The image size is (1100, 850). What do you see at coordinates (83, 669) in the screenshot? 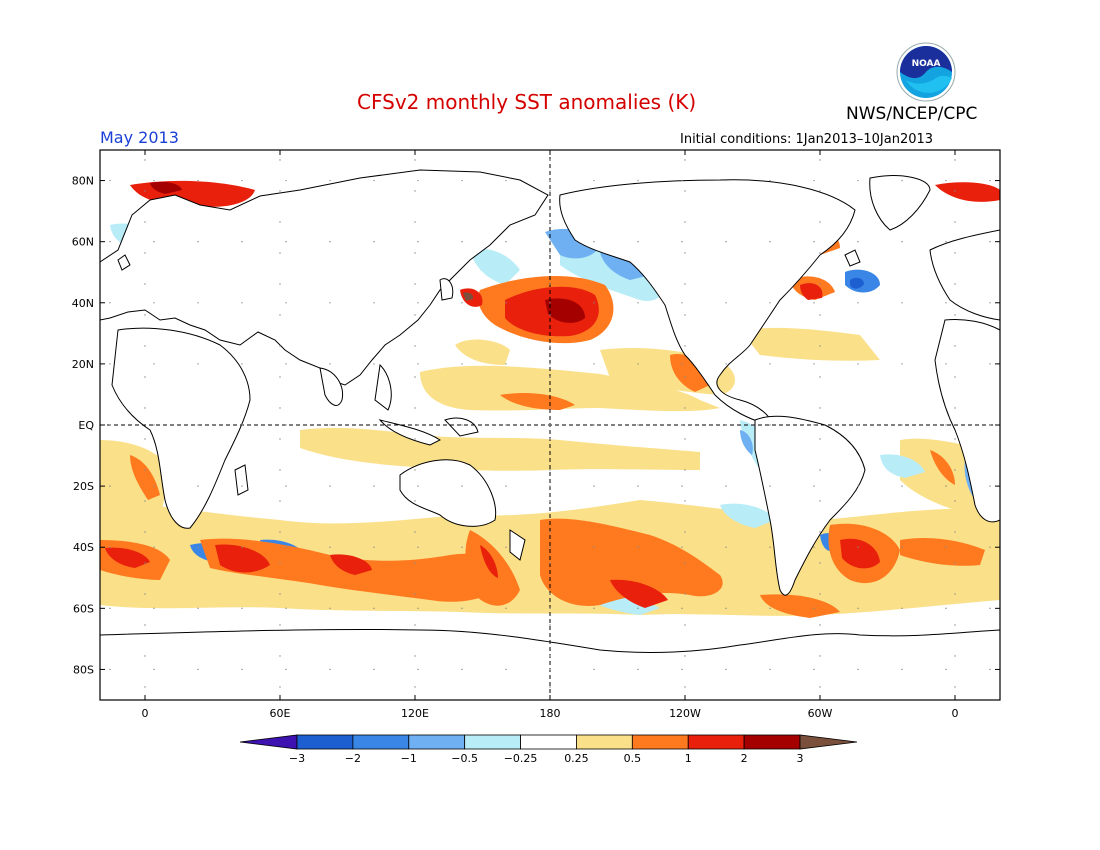
I see `lat-tick-label: 80S` at bounding box center [83, 669].